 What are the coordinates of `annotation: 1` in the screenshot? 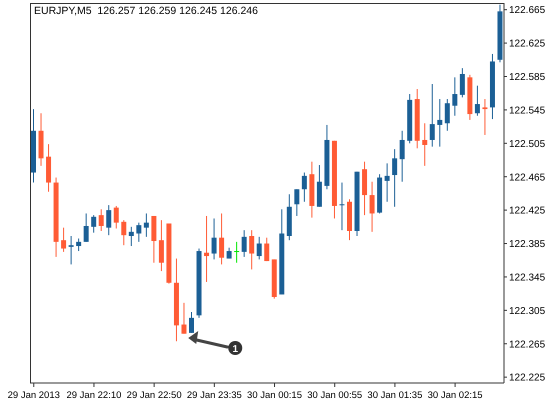 It's located at (235, 349).